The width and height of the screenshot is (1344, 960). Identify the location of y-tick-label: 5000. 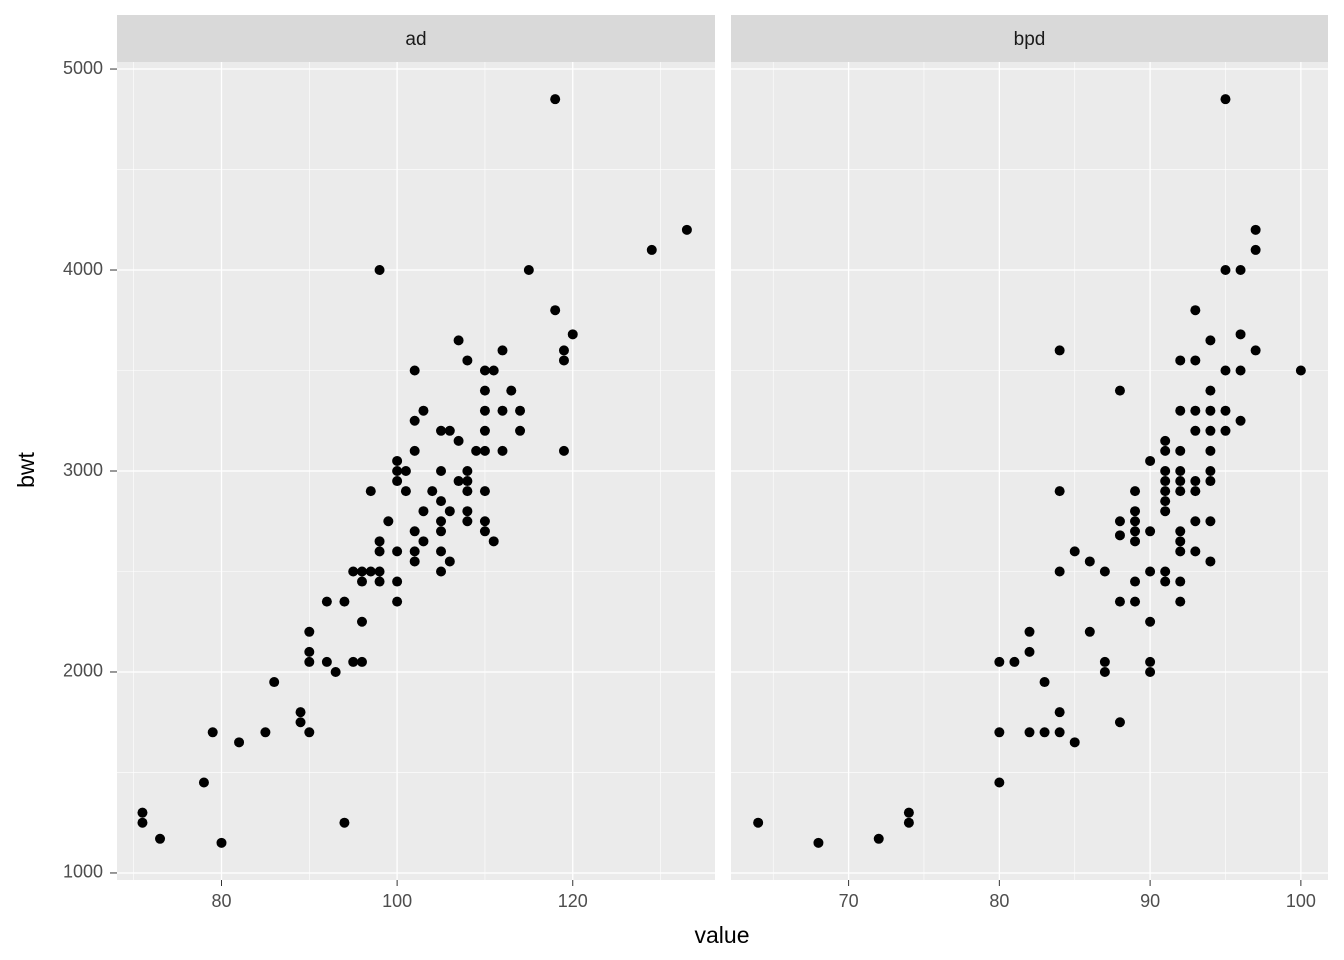
(83, 68).